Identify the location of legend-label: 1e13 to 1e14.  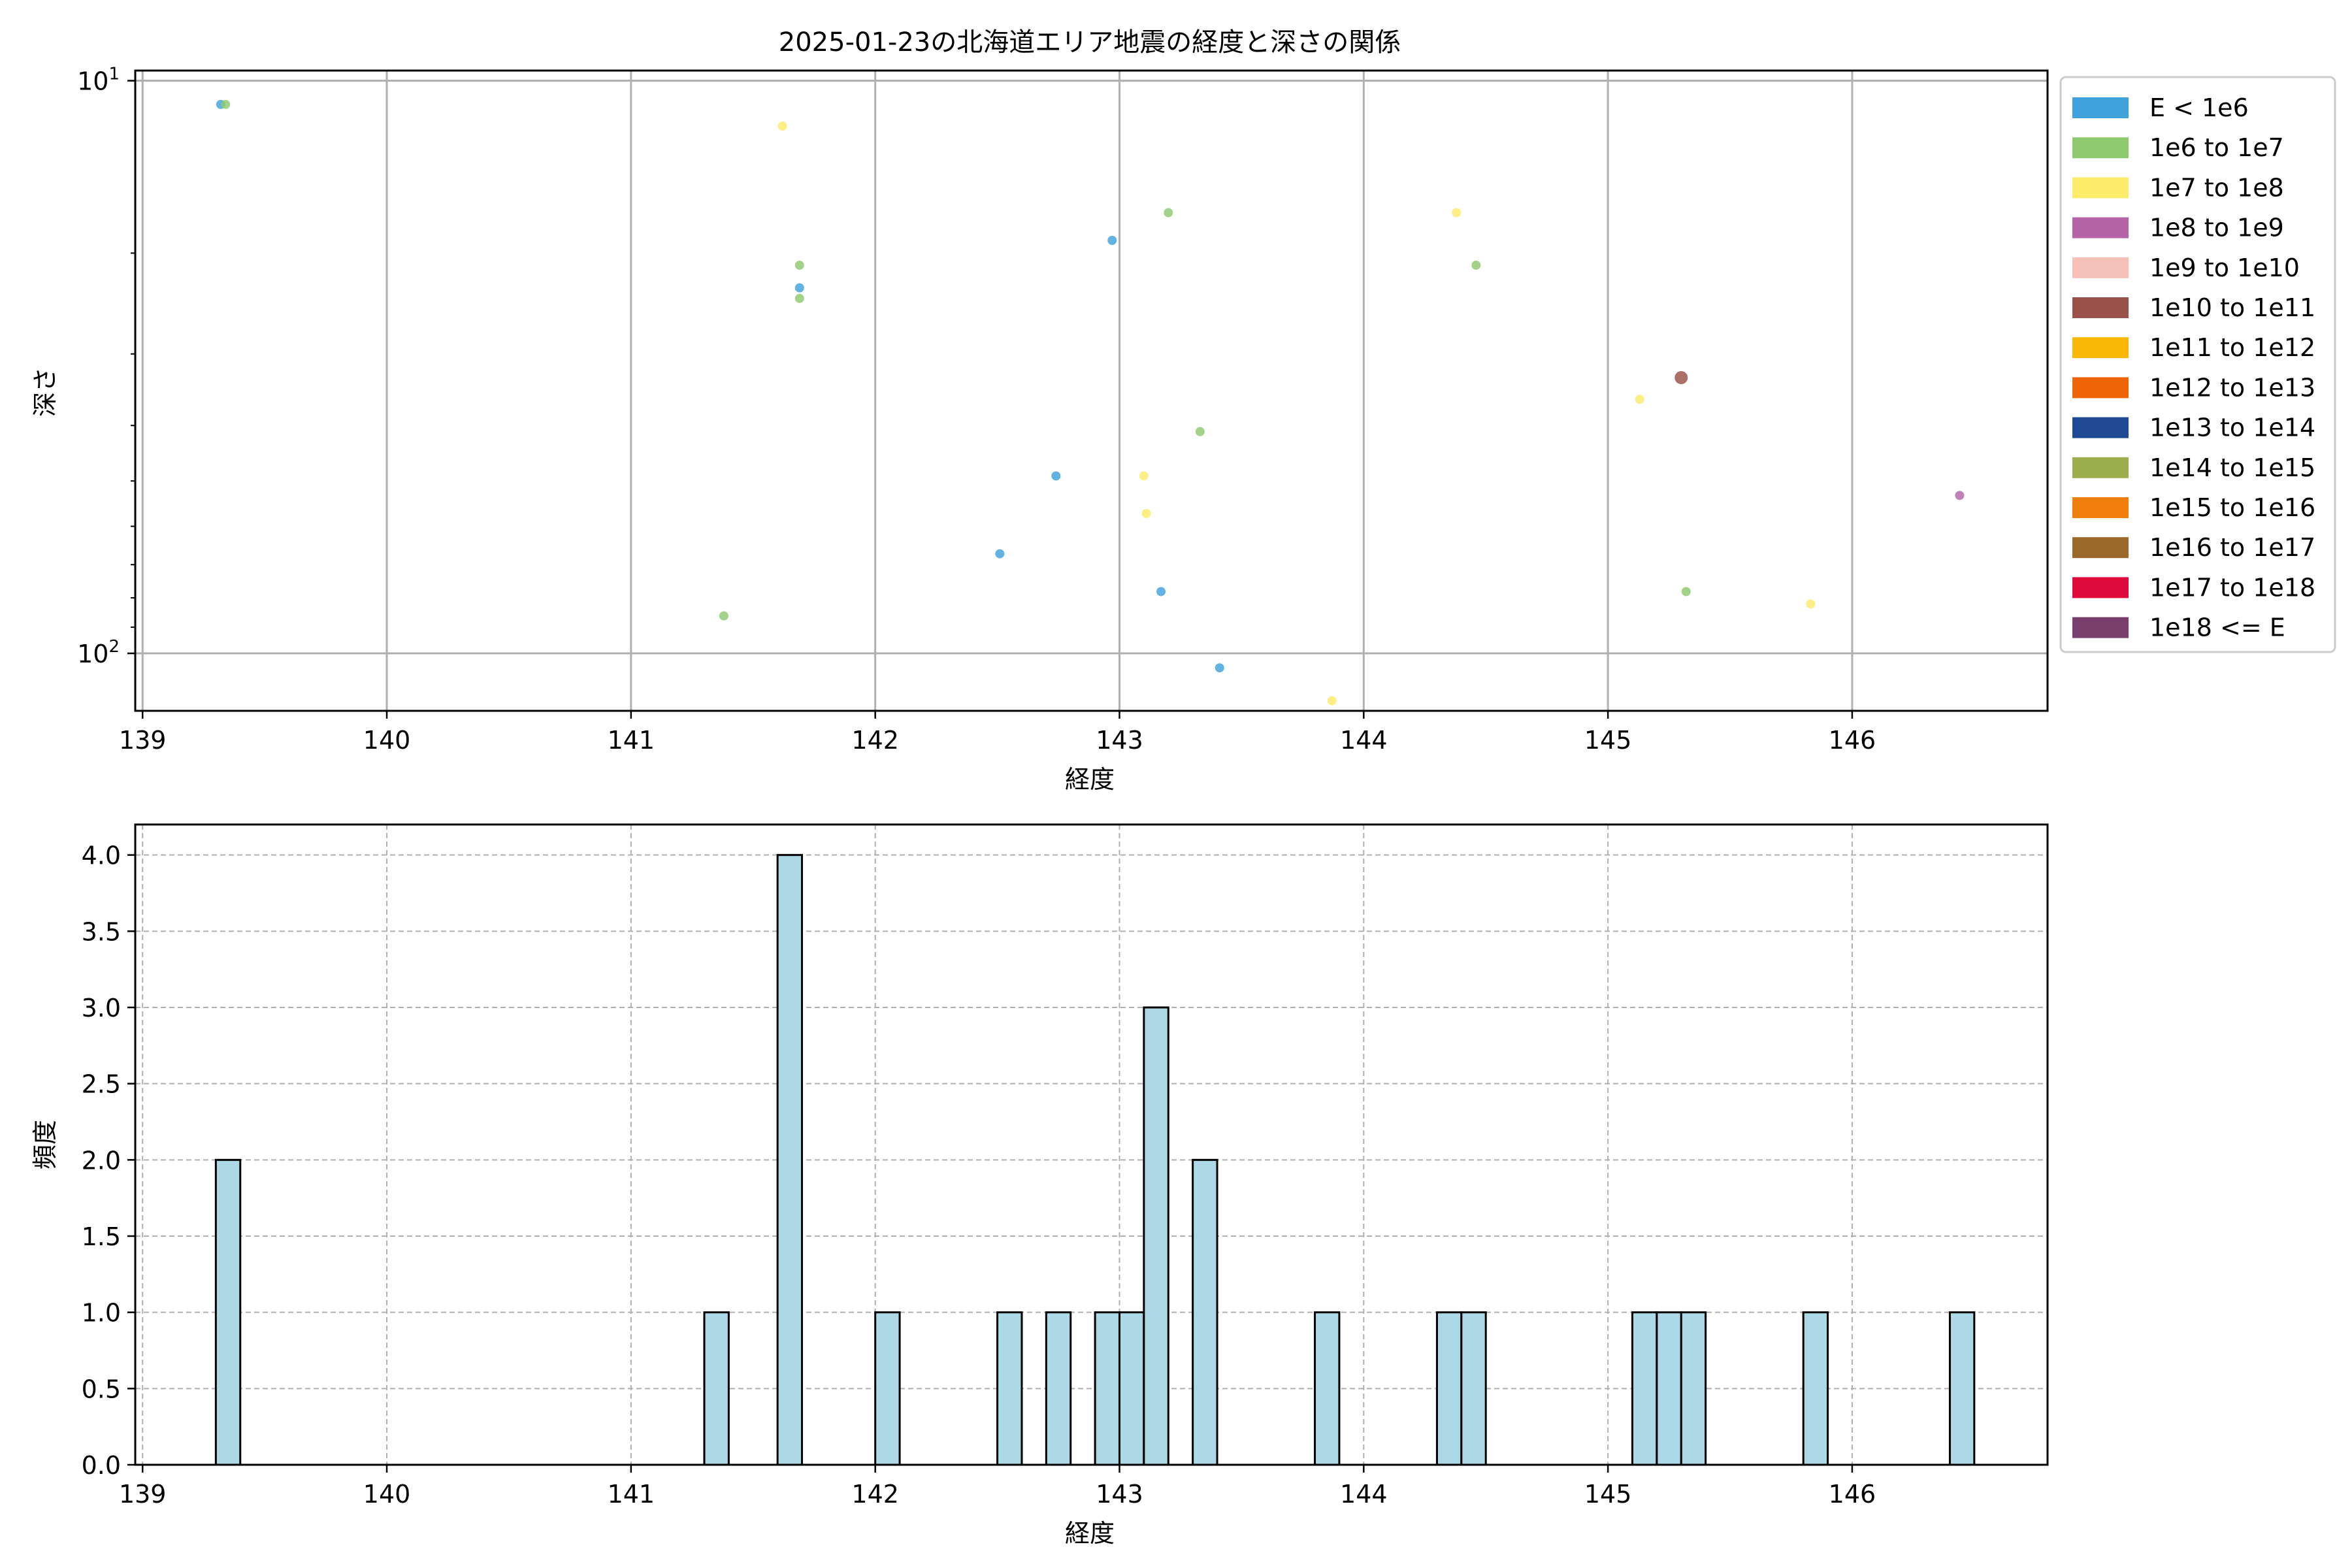
(2232, 428).